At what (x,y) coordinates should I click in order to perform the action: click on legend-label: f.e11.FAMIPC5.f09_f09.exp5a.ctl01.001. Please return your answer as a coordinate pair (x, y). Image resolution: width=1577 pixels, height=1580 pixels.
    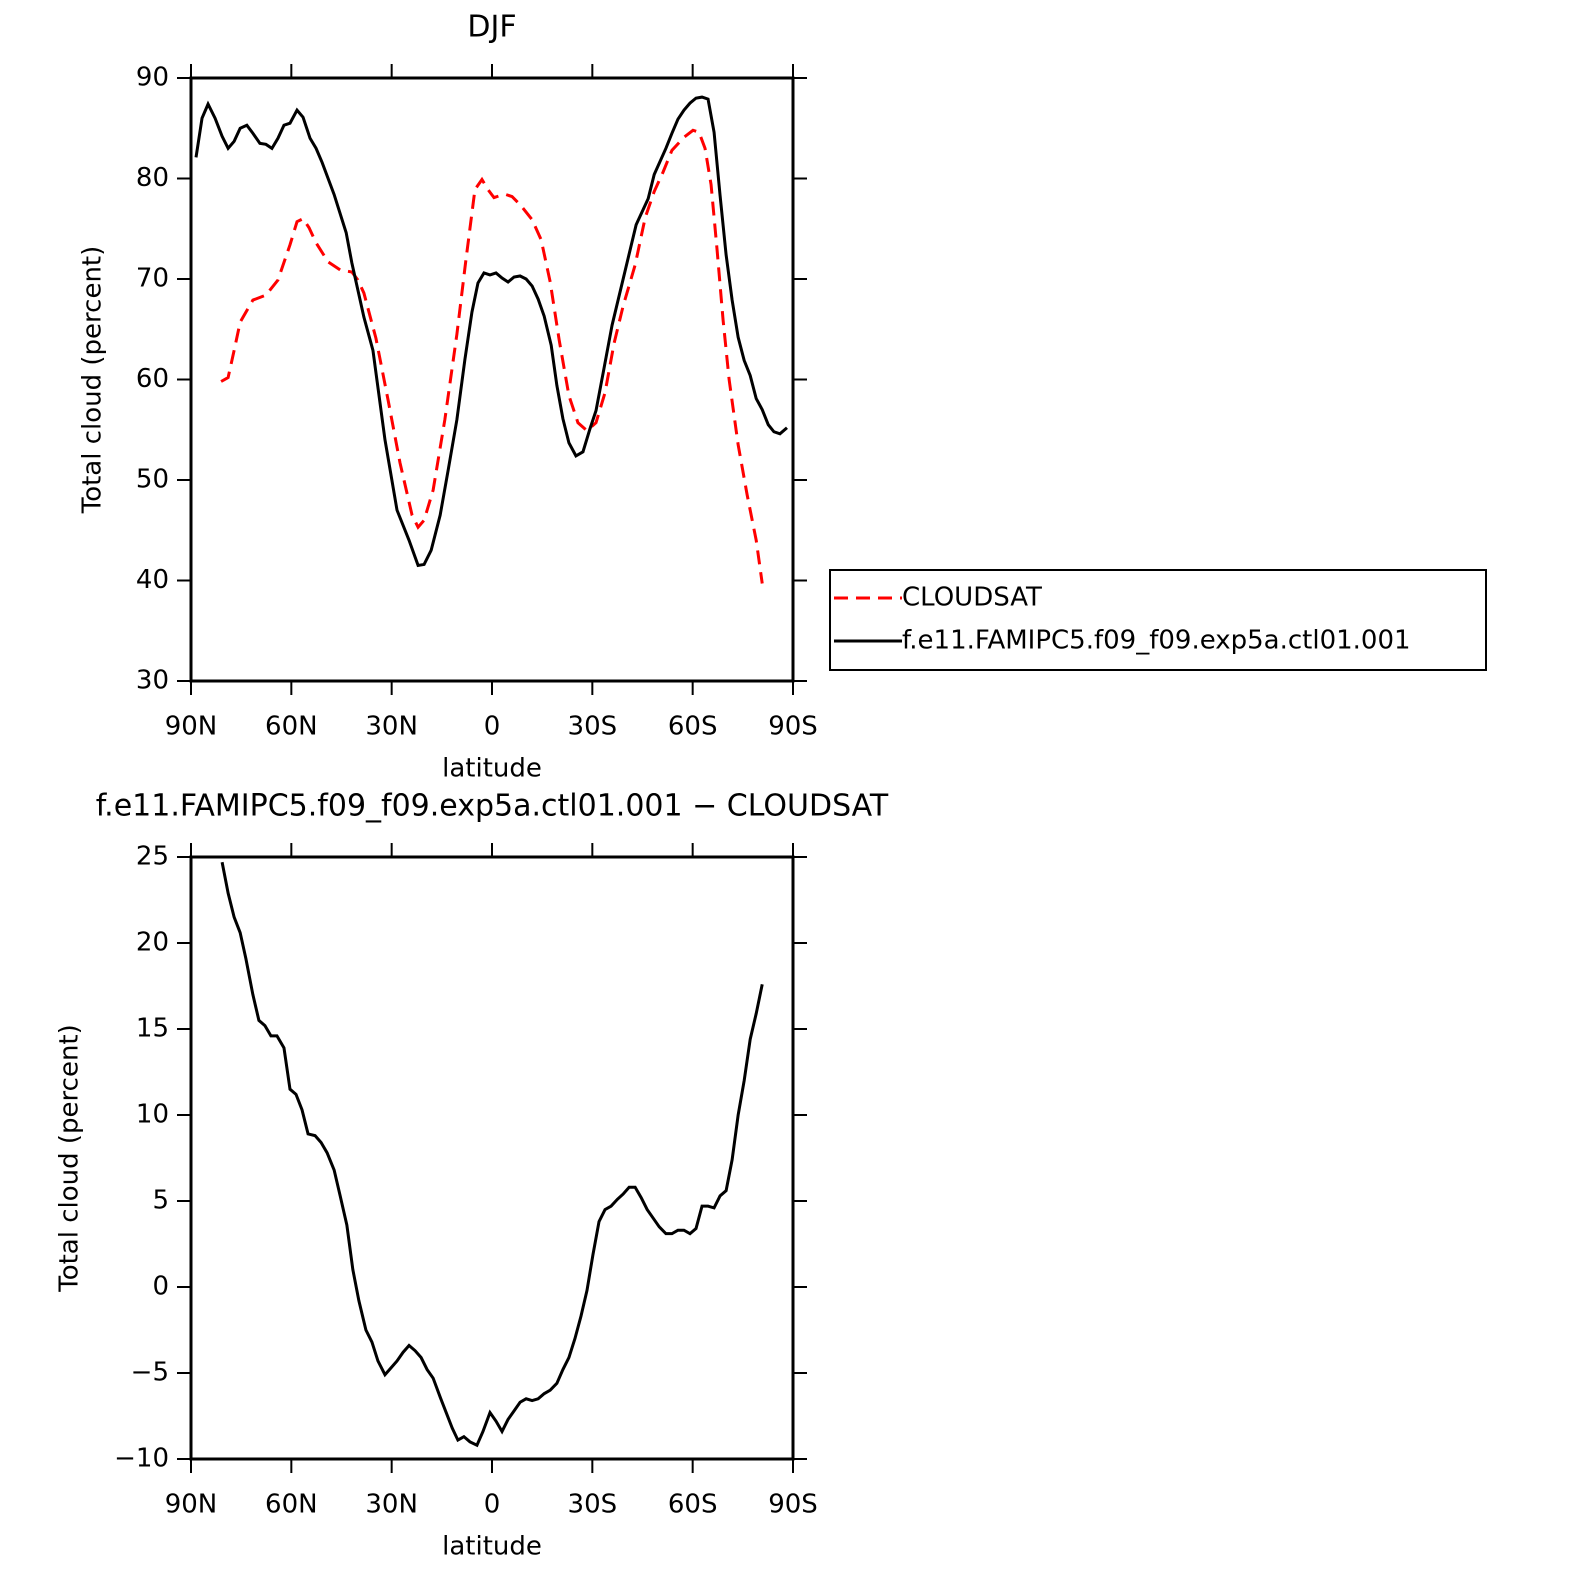
    Looking at the image, I should click on (1156, 641).